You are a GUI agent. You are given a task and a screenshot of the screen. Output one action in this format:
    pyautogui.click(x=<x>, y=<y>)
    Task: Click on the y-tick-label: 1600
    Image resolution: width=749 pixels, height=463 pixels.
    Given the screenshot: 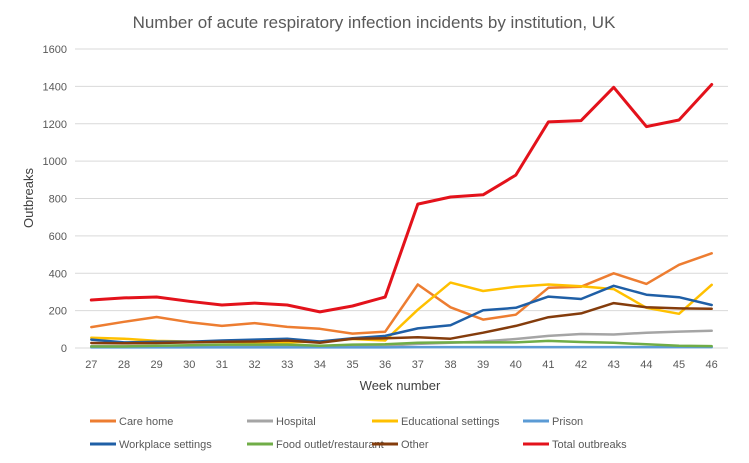 What is the action you would take?
    pyautogui.click(x=55, y=50)
    